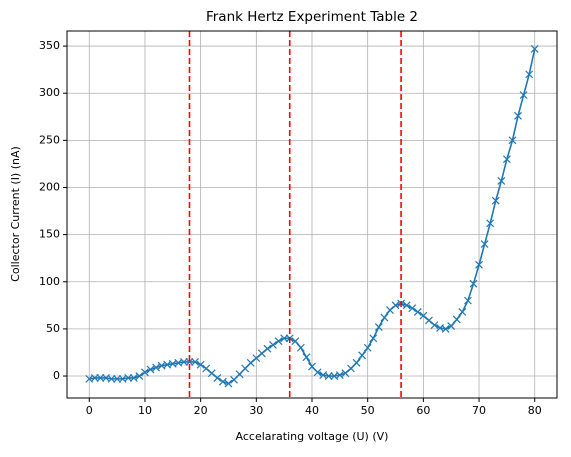 Image resolution: width=571 pixels, height=457 pixels. Describe the element at coordinates (49, 45) in the screenshot. I see `y-tick-label: 350` at that location.